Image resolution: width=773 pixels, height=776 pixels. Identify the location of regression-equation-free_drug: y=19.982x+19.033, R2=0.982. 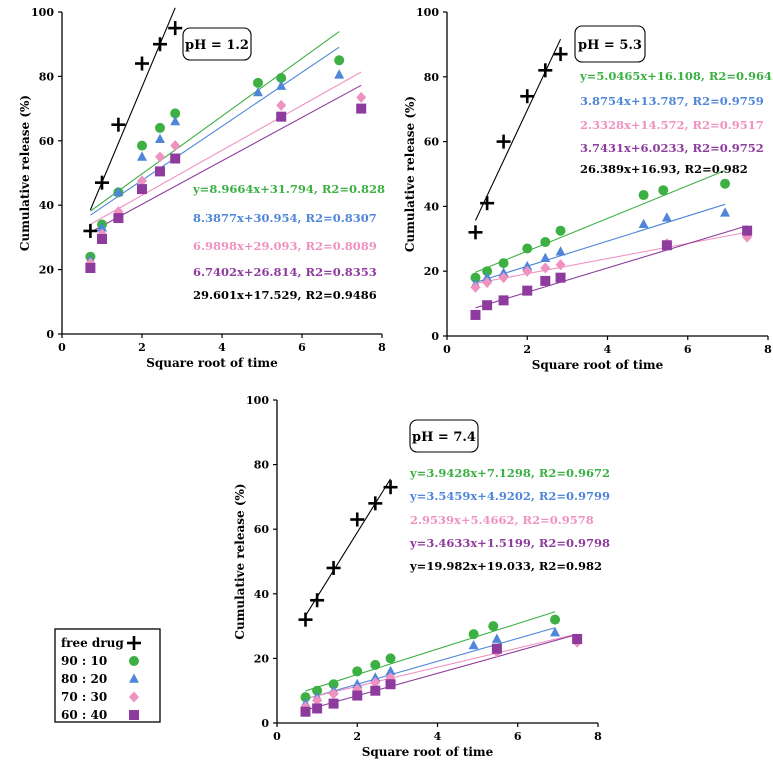
(505, 566).